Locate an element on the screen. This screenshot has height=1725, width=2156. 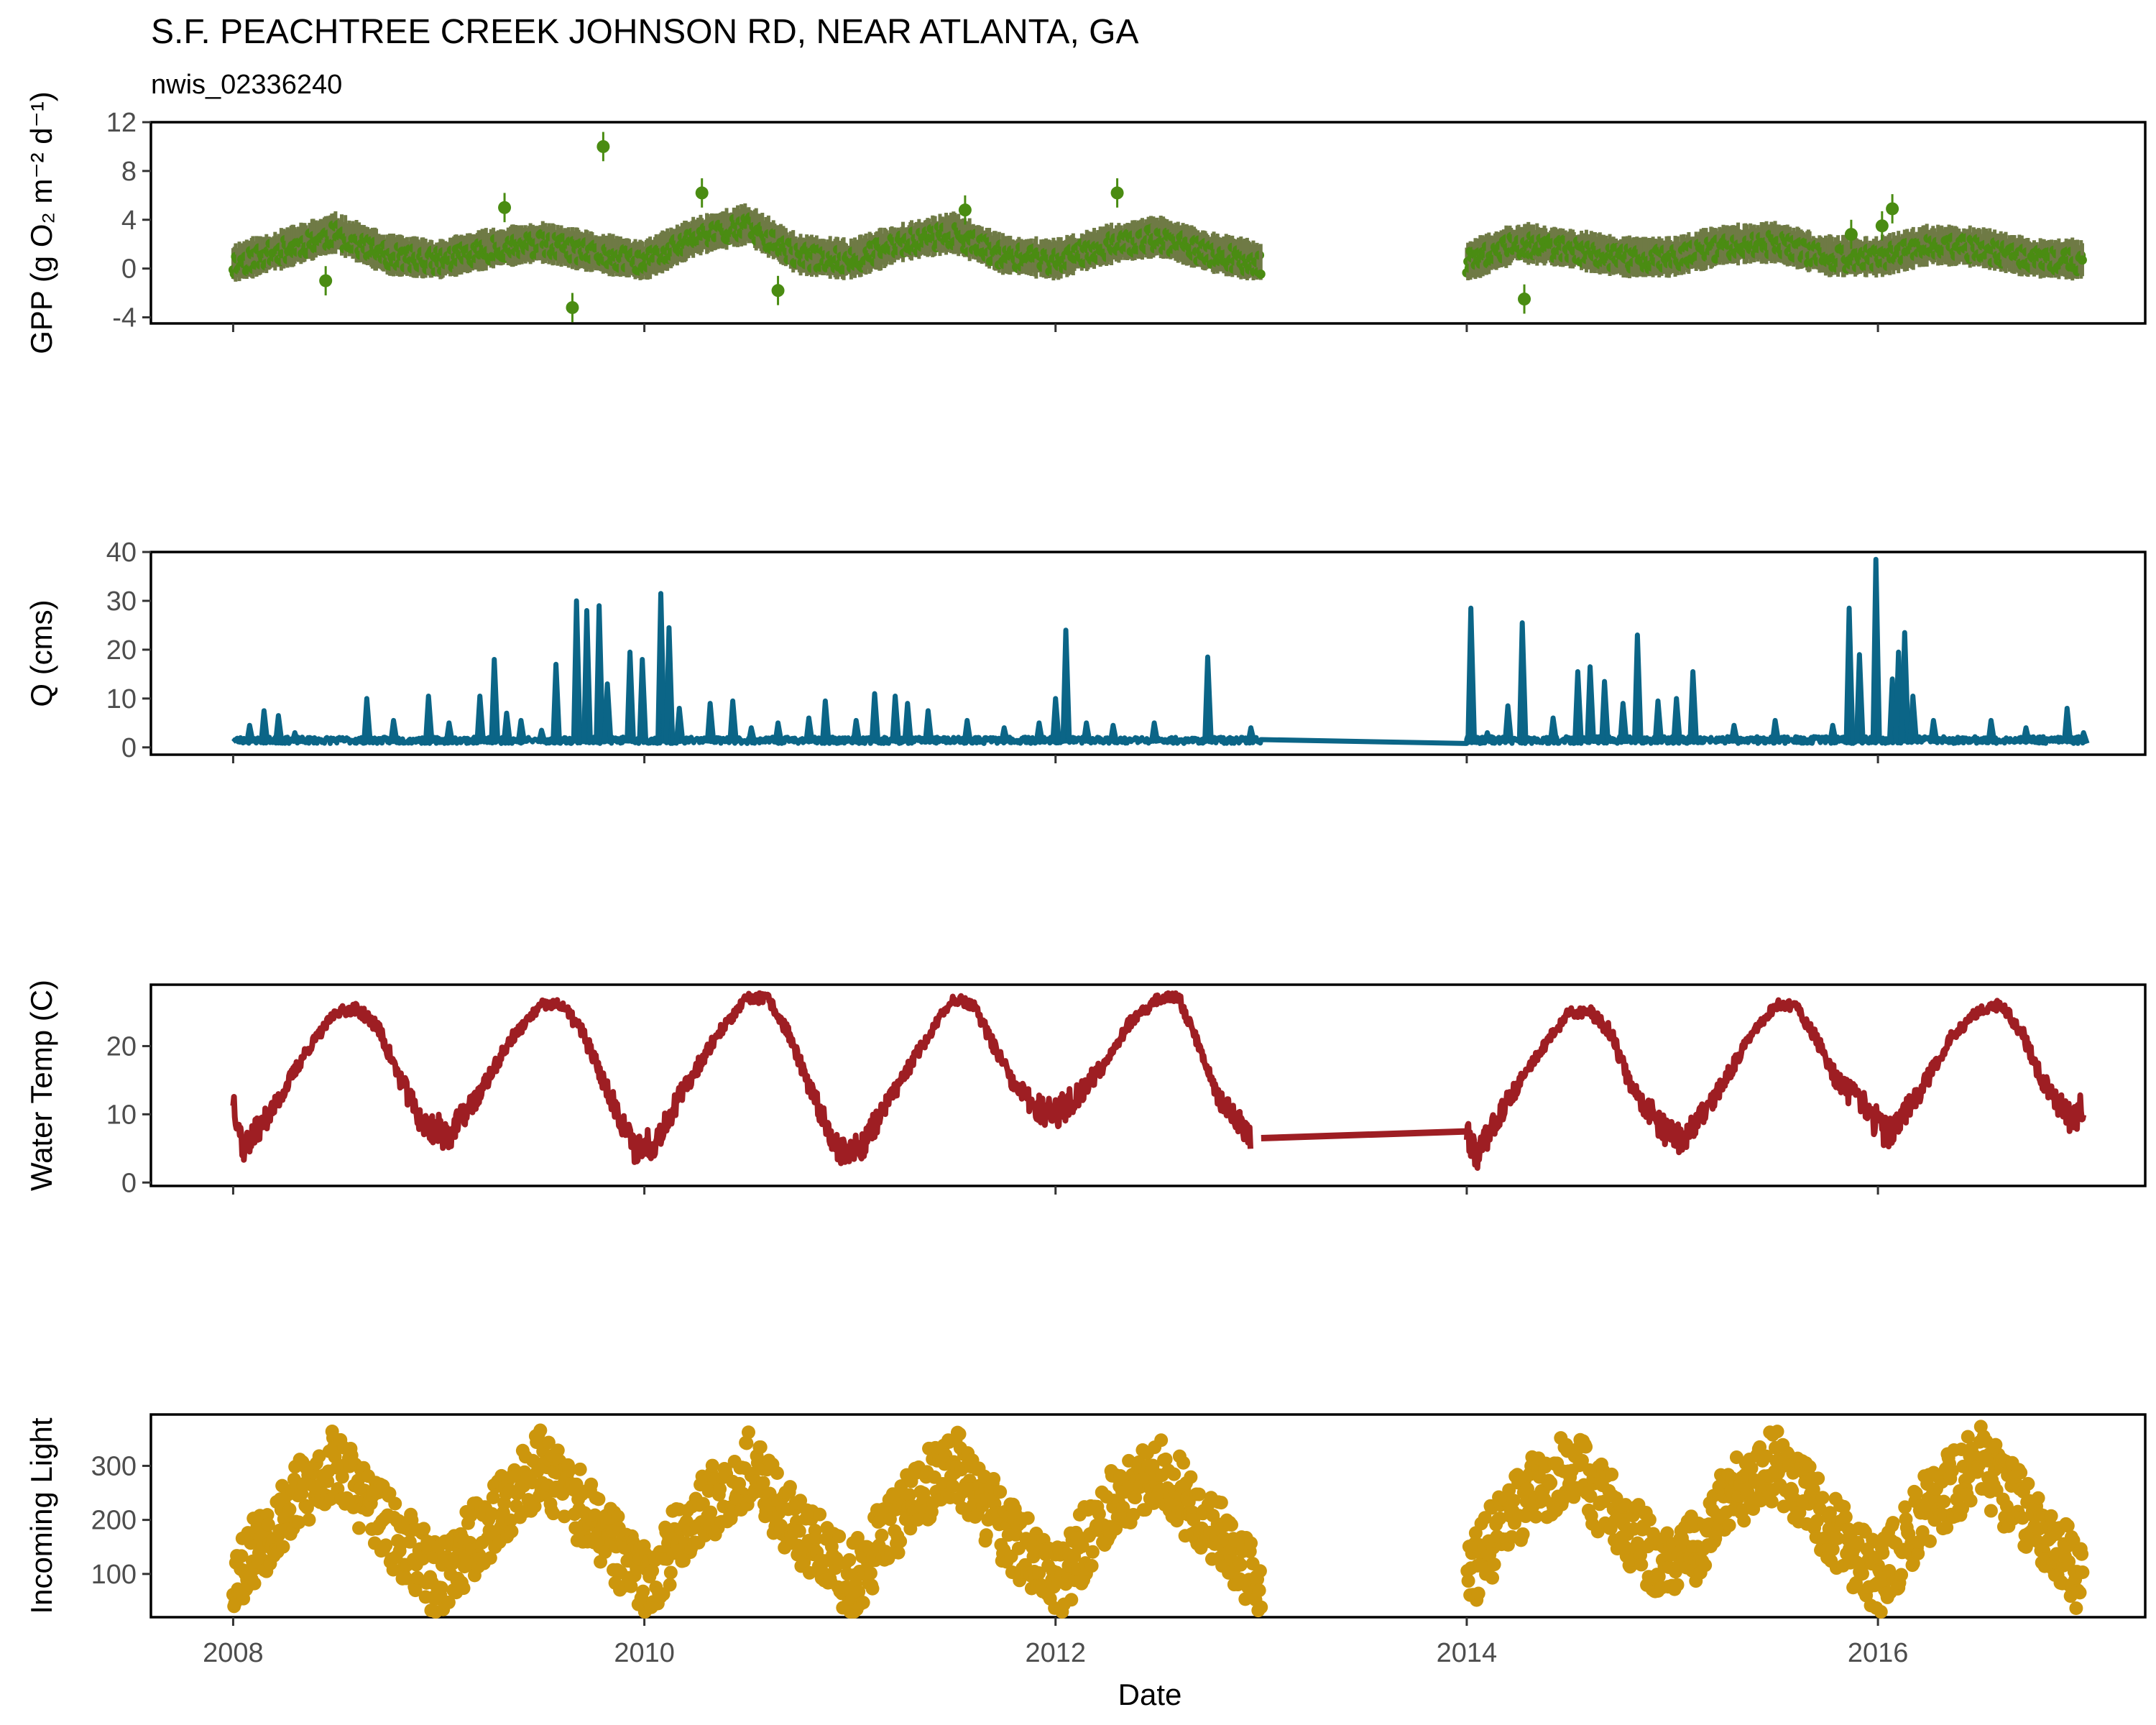
y-tick-label-incoming_light: 200 is located at coordinates (114, 1521).